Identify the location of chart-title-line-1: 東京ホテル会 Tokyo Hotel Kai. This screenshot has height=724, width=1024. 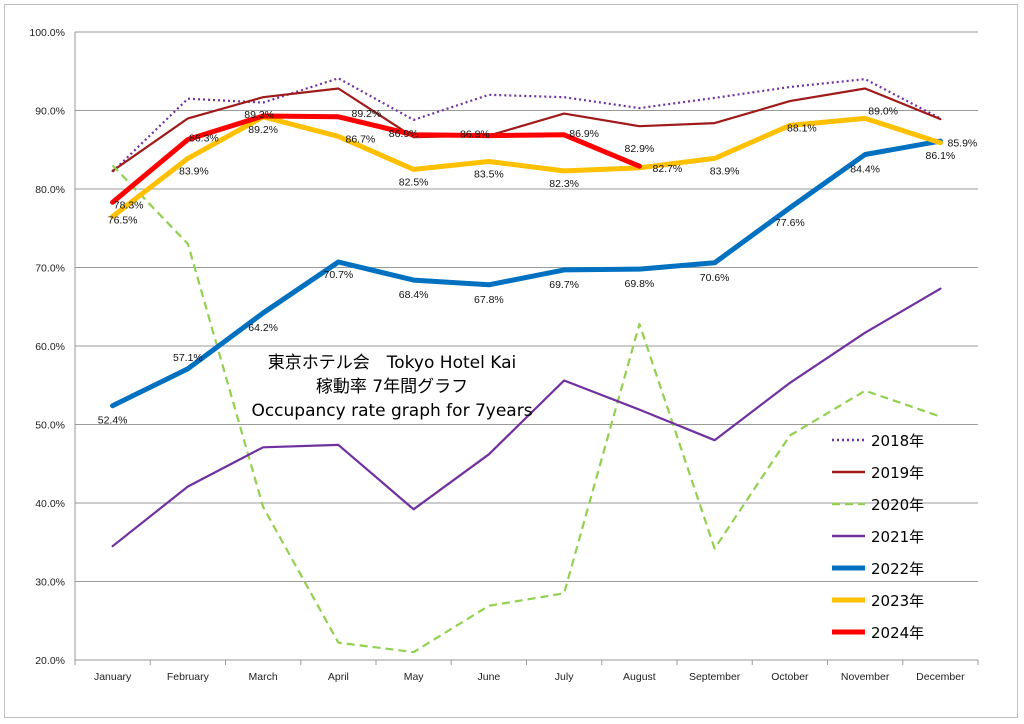
(392, 363).